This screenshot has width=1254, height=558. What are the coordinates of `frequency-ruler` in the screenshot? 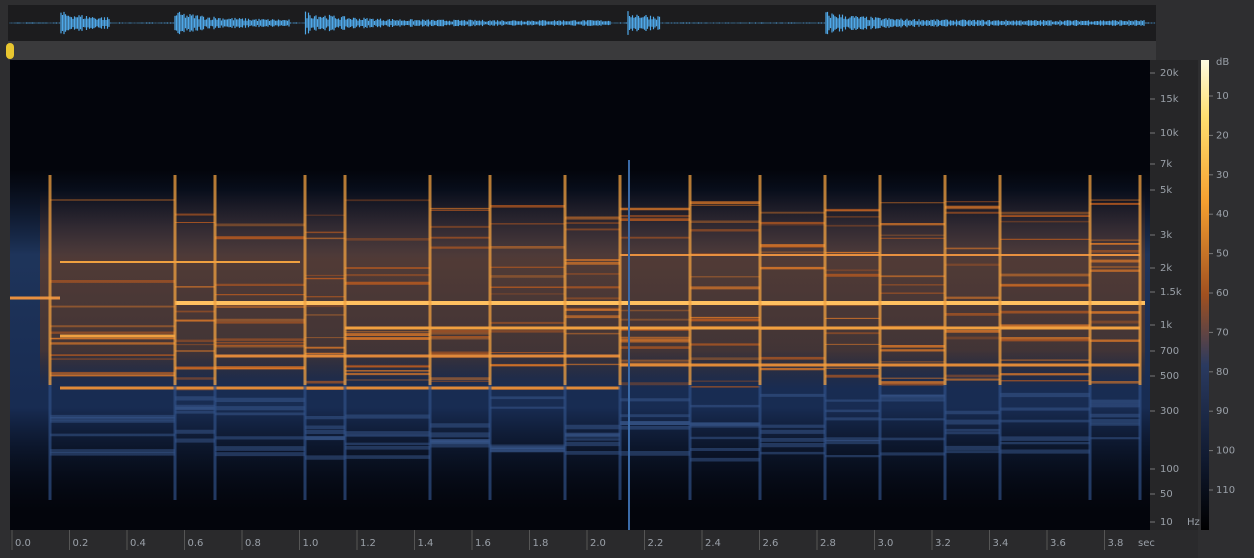 It's located at (1174, 295).